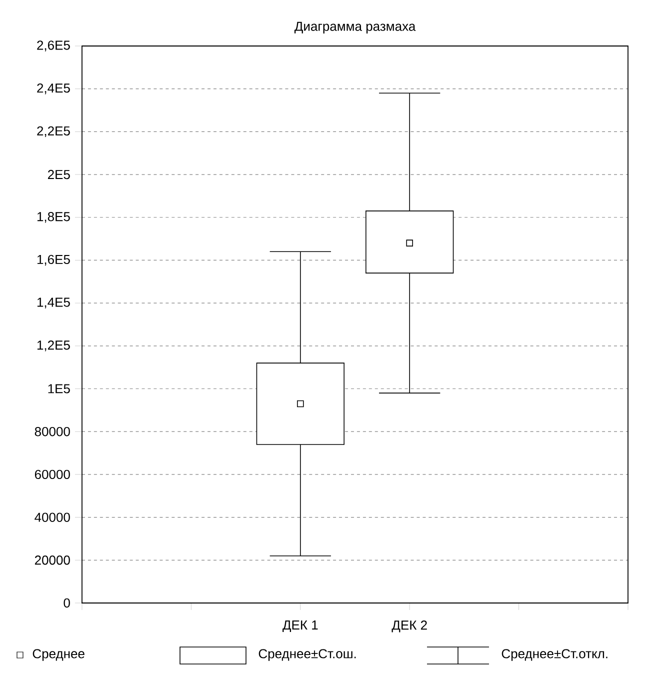 Image resolution: width=662 pixels, height=683 pixels. What do you see at coordinates (53, 346) in the screenshot?
I see `y-tick-label: 1,2E5` at bounding box center [53, 346].